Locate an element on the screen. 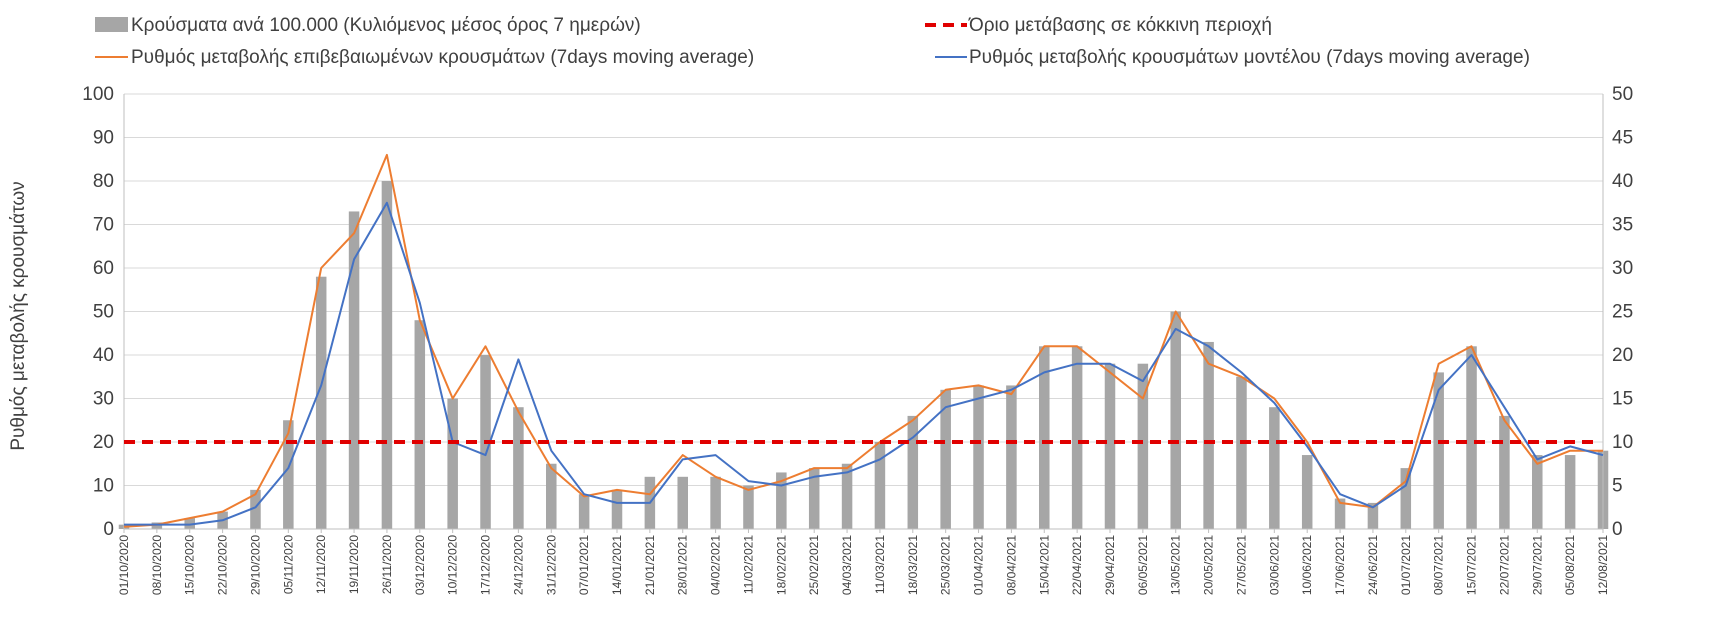 The height and width of the screenshot is (621, 1714). x-tick-label: 08/04/2021 is located at coordinates (1011, 565).